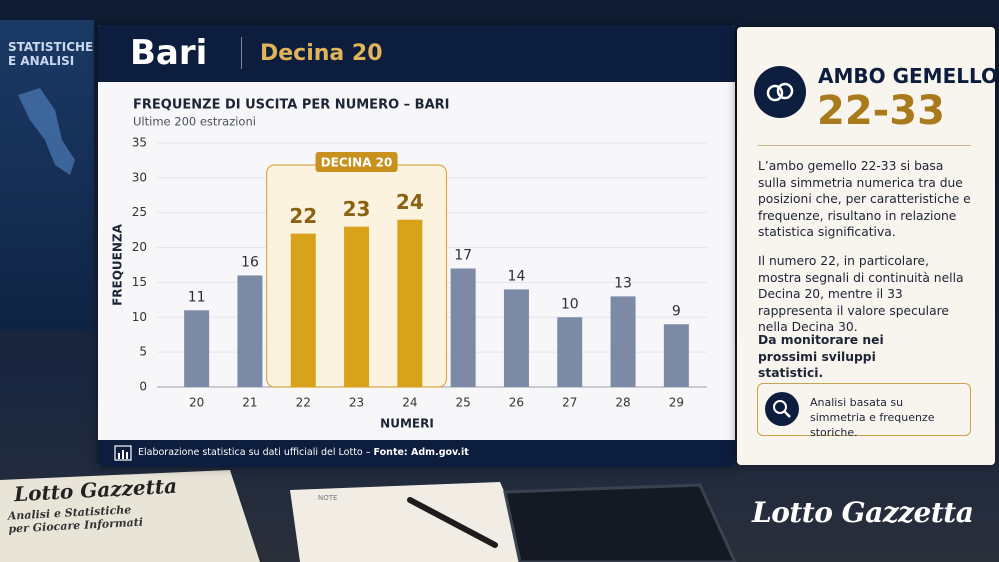  What do you see at coordinates (421, 452) in the screenshot?
I see `footer-source-link: Fonte: Adm.gov.it` at bounding box center [421, 452].